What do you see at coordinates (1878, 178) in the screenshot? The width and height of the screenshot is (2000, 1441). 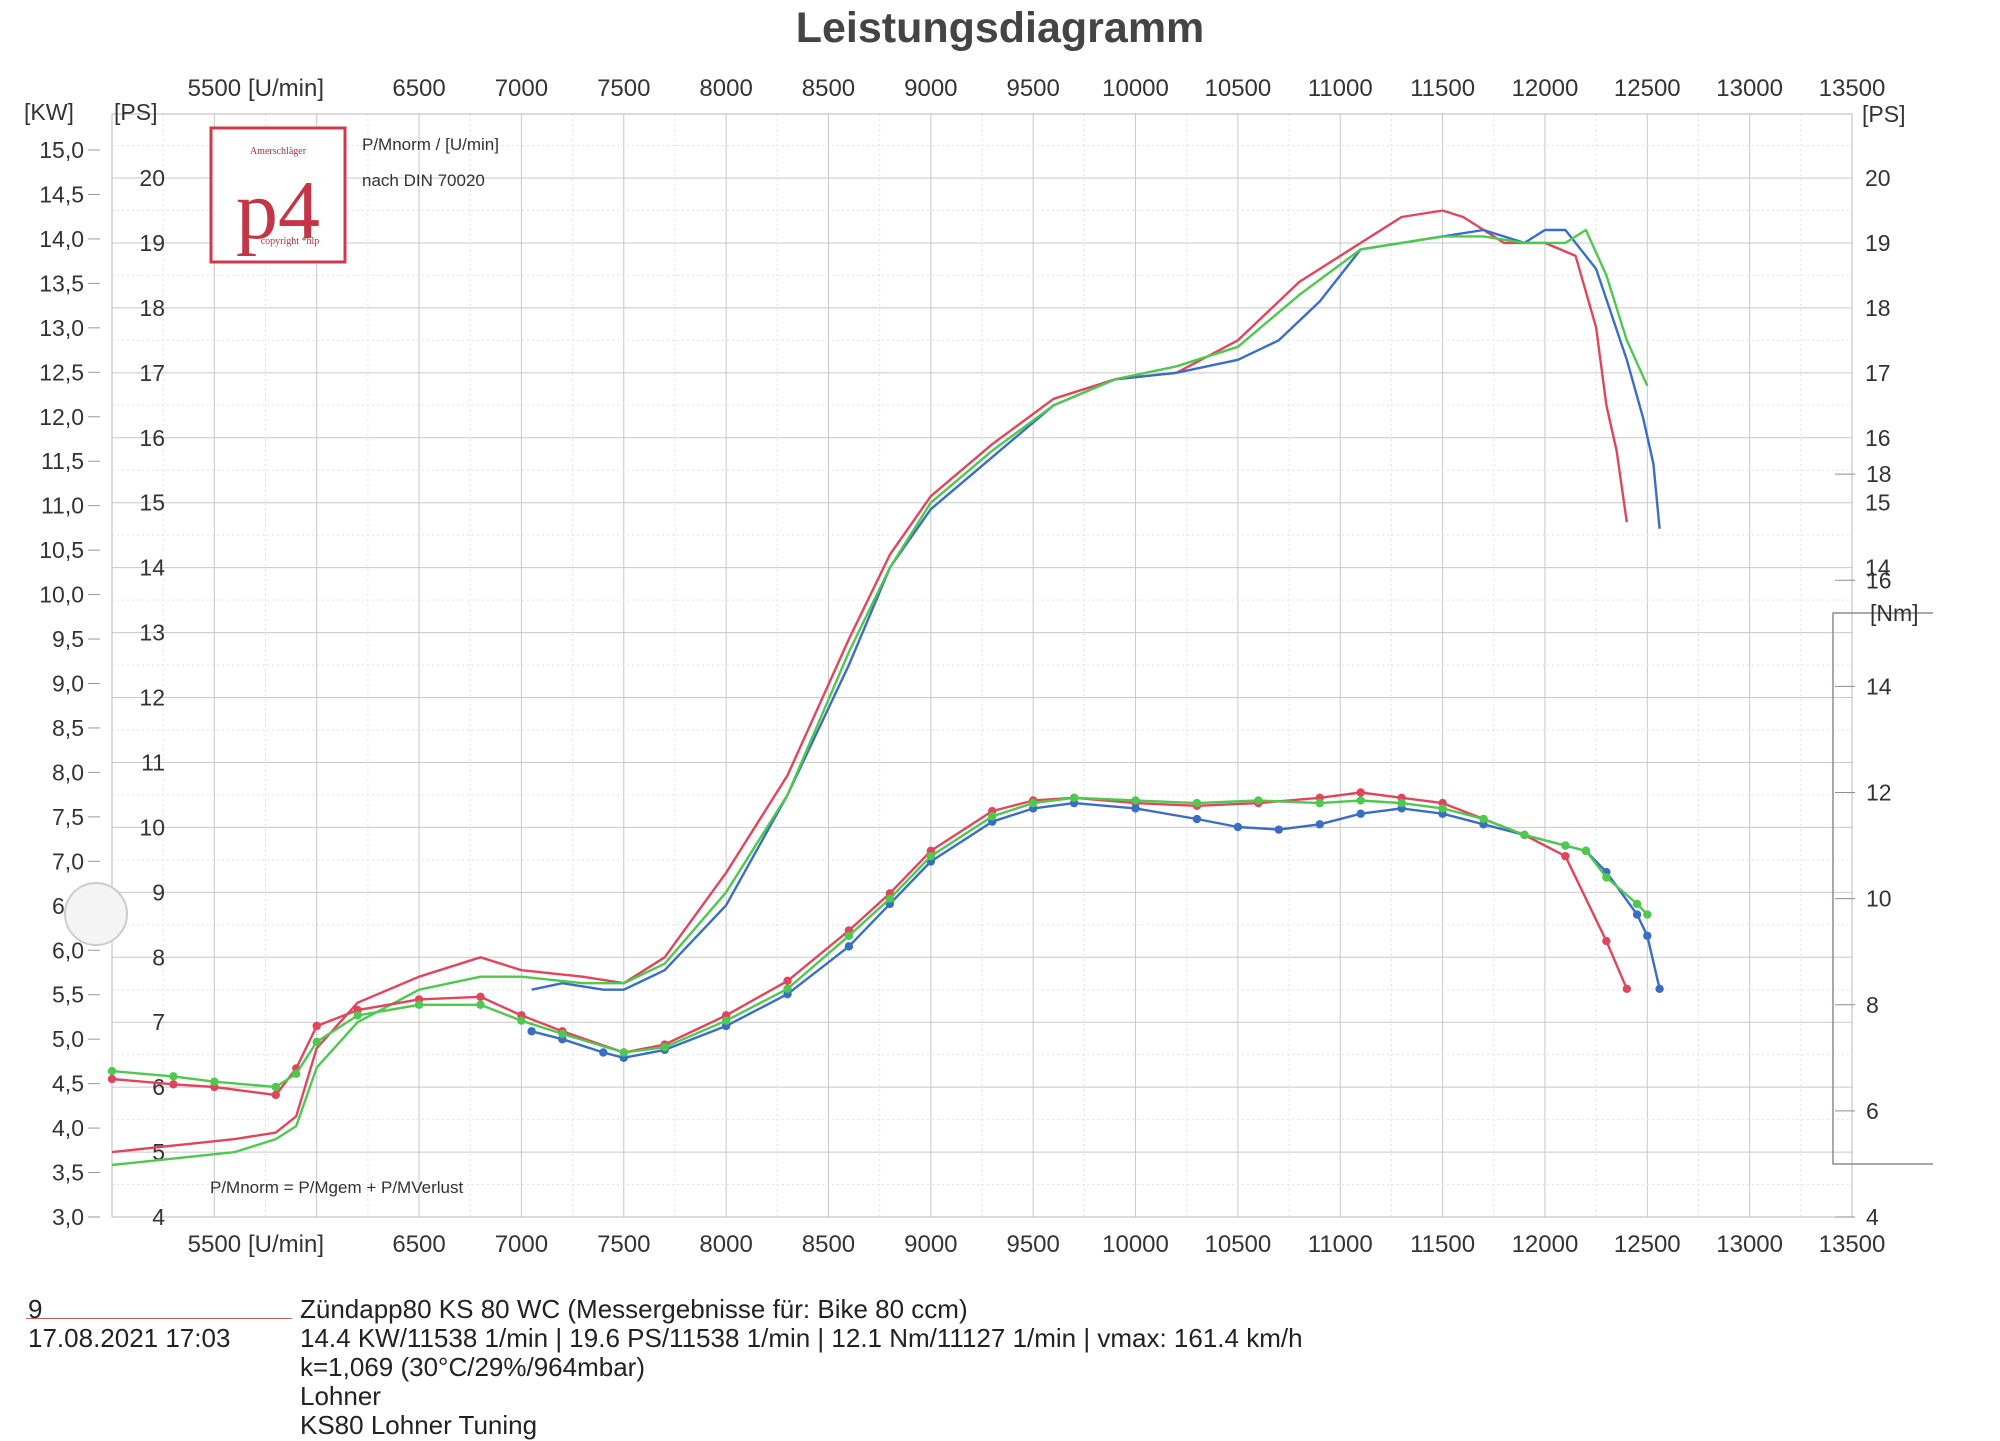 I see `ps-right-tick-label: 20` at bounding box center [1878, 178].